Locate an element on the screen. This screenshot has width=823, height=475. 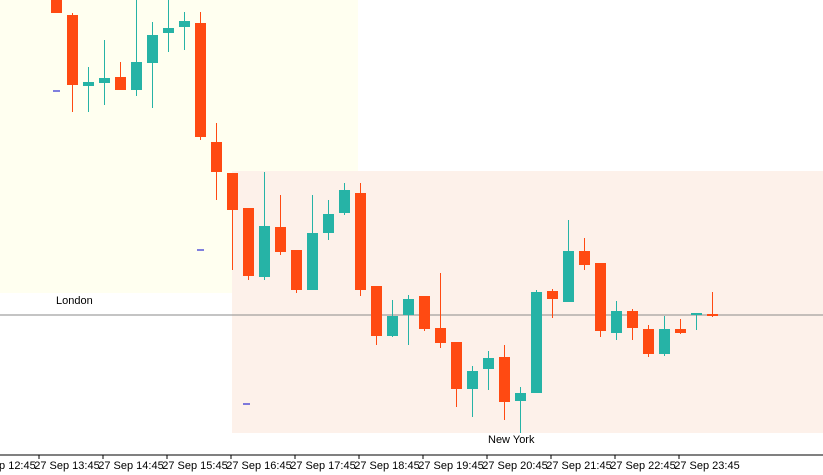
x-tick-label: 27 Sep 13:45 is located at coordinates (66, 466).